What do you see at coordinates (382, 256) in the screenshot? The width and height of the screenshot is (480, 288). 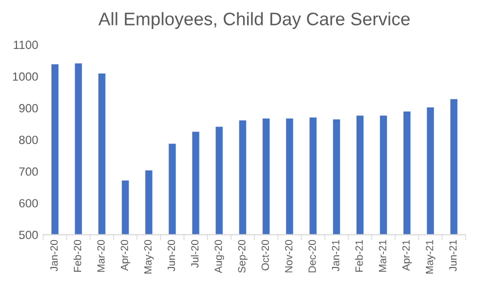 I see `x-tick-label: Mar-21` at bounding box center [382, 256].